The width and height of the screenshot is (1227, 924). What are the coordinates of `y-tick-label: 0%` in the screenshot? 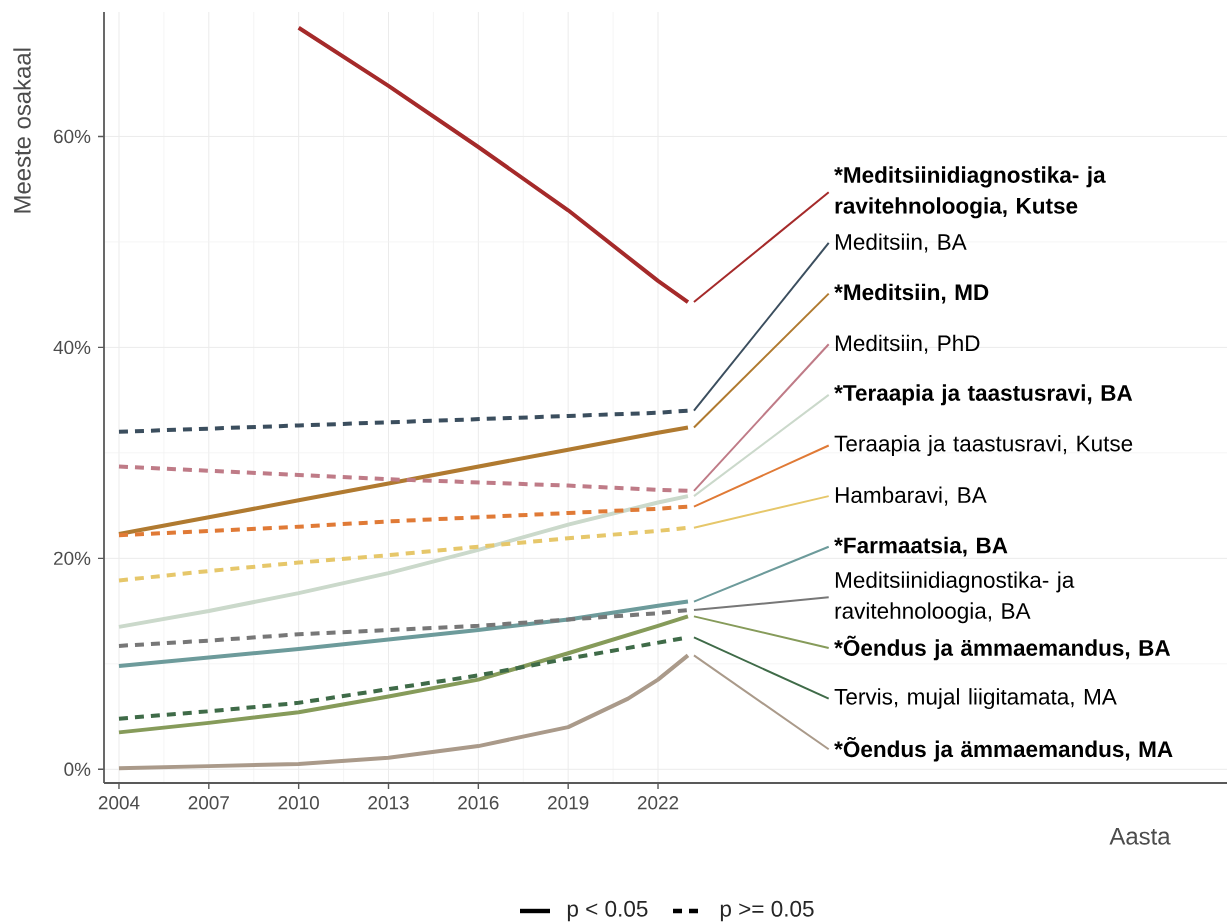 It's located at (77, 769).